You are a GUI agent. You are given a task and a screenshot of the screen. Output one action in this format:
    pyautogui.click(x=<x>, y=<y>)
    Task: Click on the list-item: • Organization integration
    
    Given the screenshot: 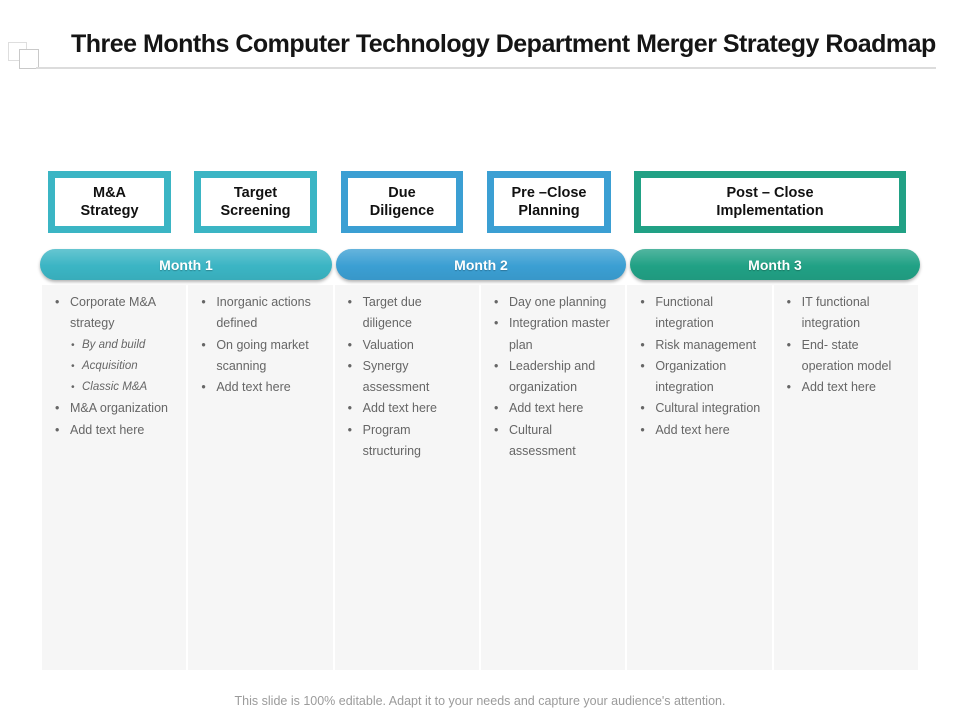 What is the action you would take?
    pyautogui.click(x=697, y=377)
    